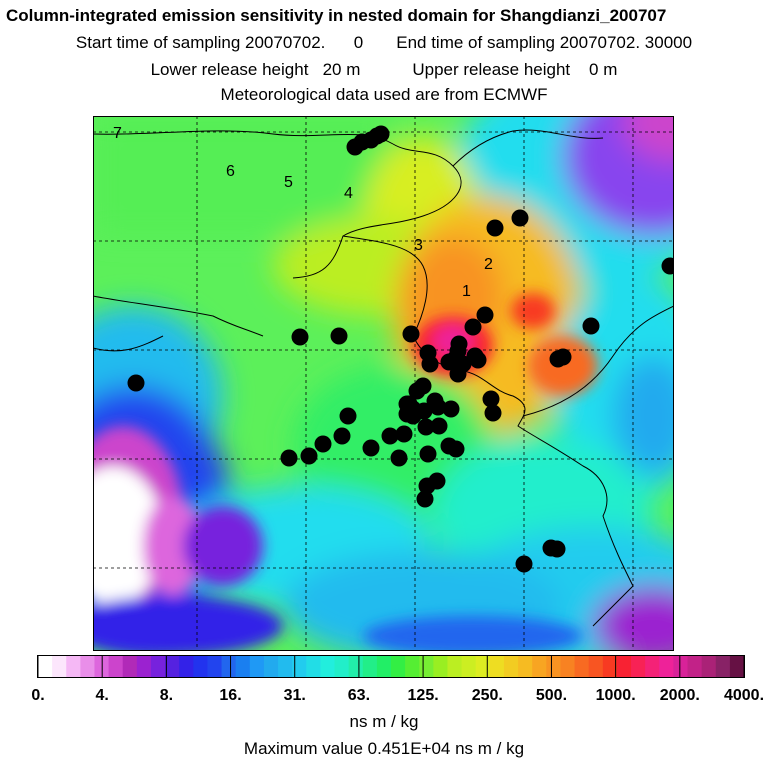  Describe the element at coordinates (230, 695) in the screenshot. I see `colorbar-tick-label: 16.` at that location.